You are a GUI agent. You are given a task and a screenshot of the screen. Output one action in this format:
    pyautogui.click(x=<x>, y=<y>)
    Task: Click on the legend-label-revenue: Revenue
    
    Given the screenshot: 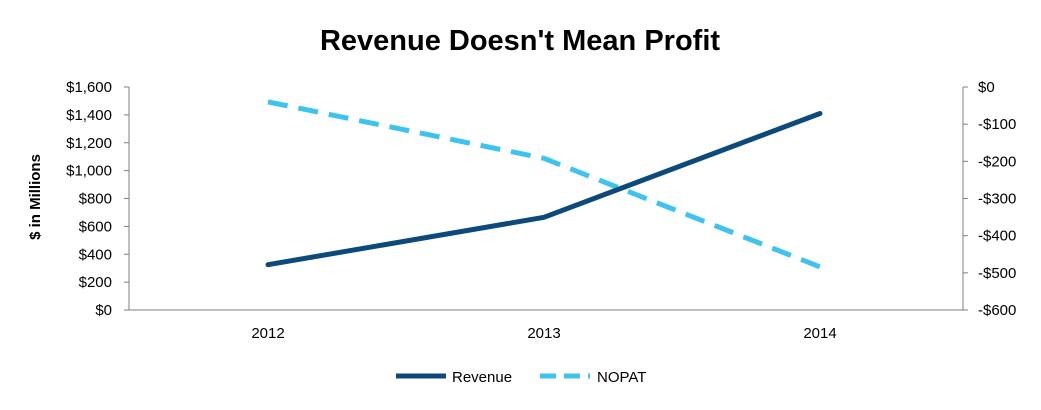 What is the action you would take?
    pyautogui.click(x=482, y=377)
    